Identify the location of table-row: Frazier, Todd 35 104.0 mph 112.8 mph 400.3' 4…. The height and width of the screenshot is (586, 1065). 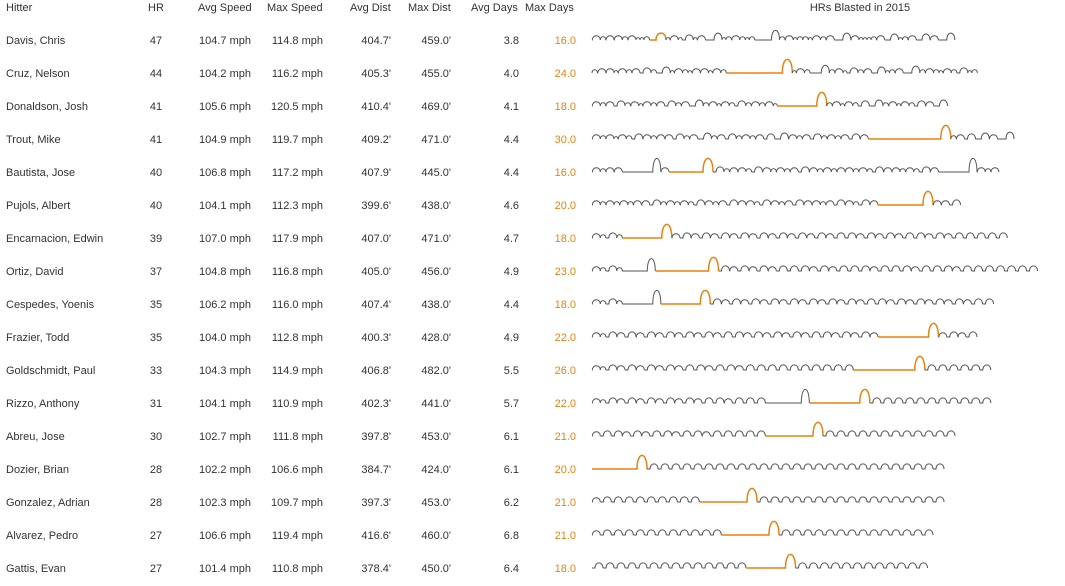
(532, 338).